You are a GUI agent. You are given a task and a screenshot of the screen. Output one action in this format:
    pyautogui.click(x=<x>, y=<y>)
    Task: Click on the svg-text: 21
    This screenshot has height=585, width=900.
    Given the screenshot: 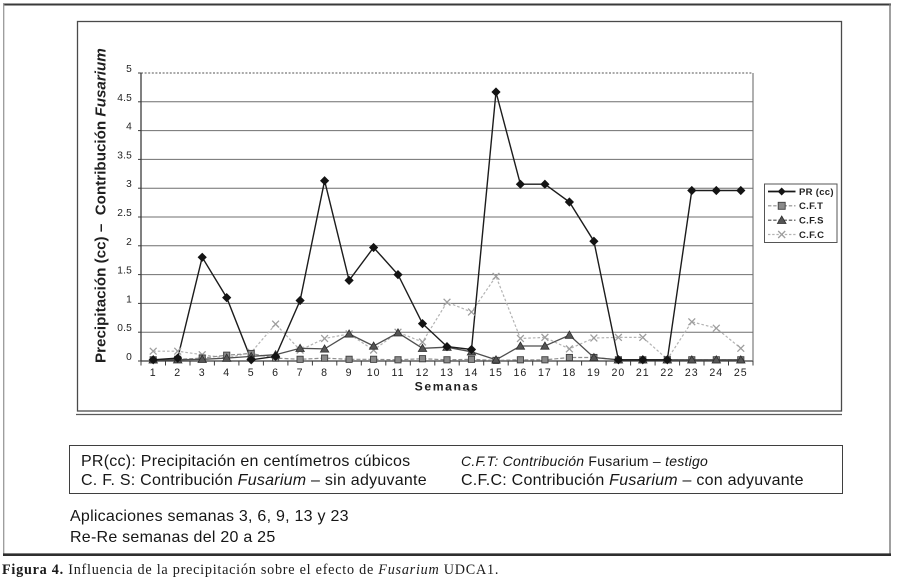 What is the action you would take?
    pyautogui.click(x=643, y=373)
    